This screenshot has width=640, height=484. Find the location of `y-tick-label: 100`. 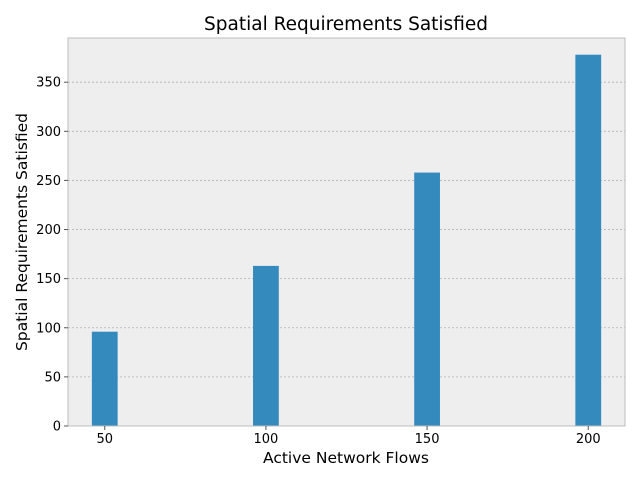

y-tick-label: 100 is located at coordinates (48, 328).